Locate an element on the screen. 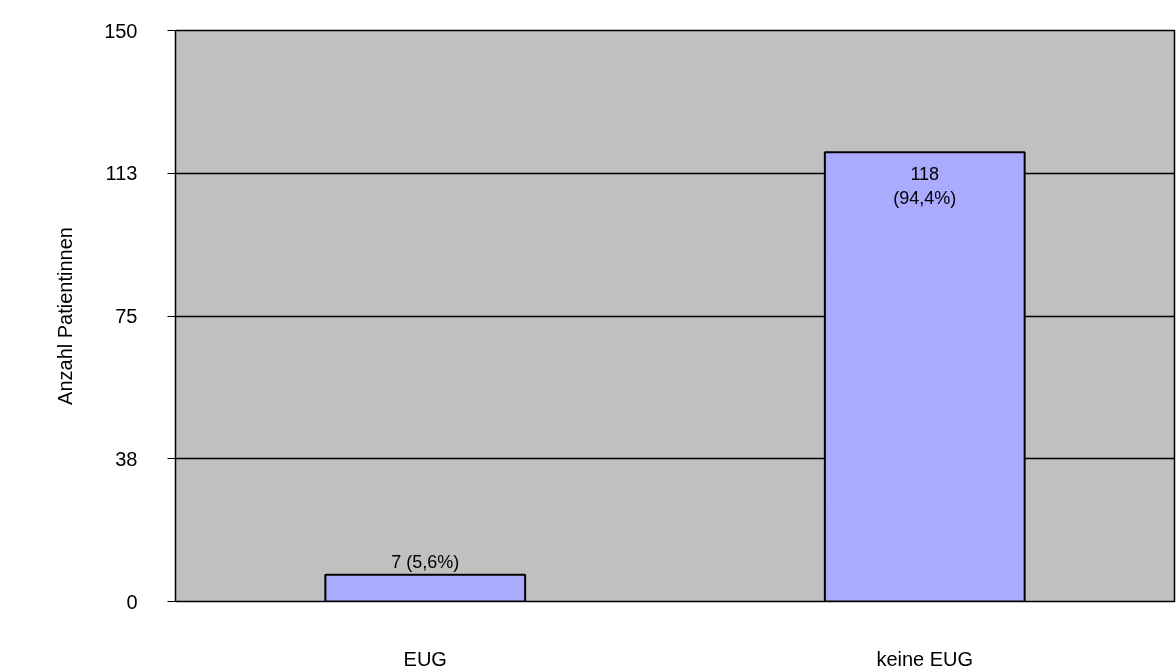 The height and width of the screenshot is (672, 1176). y-axis-title: Anzahl Patientinnen is located at coordinates (65, 316).